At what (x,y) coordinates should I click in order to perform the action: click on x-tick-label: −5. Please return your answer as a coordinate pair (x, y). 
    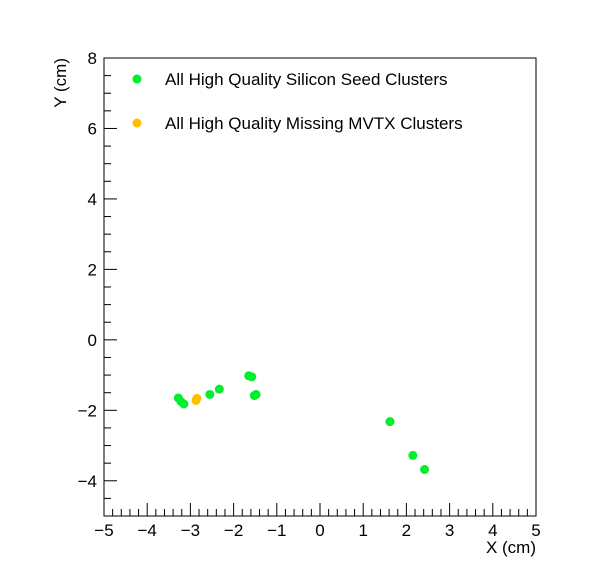
    Looking at the image, I should click on (103, 530).